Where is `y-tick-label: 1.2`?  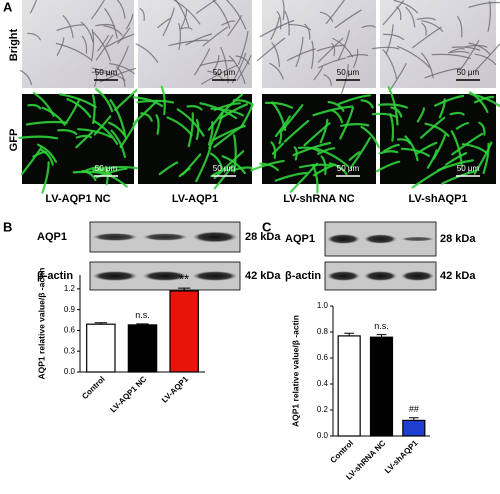 y-tick-label: 1.2 is located at coordinates (70, 288).